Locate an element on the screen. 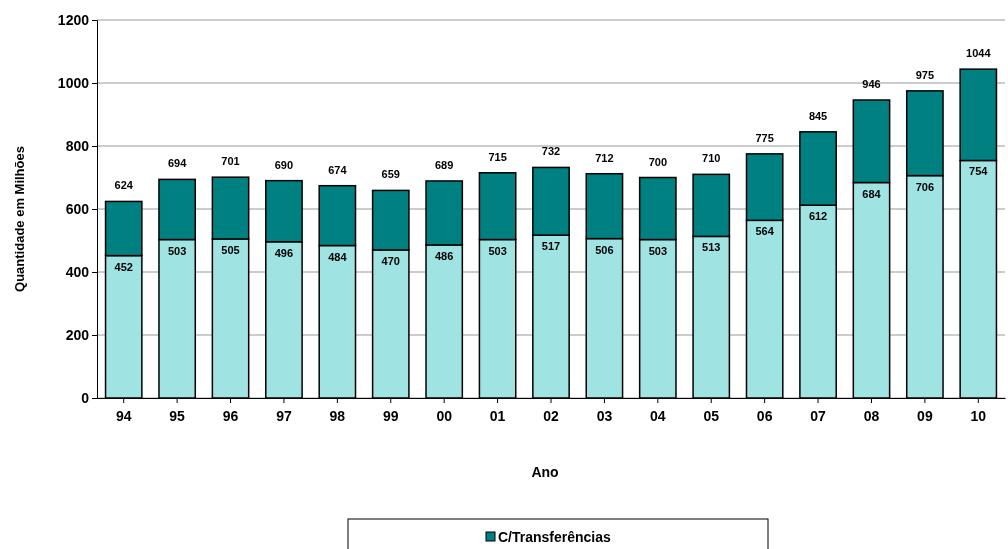 The image size is (1008, 549). data-label: 706 is located at coordinates (925, 186).